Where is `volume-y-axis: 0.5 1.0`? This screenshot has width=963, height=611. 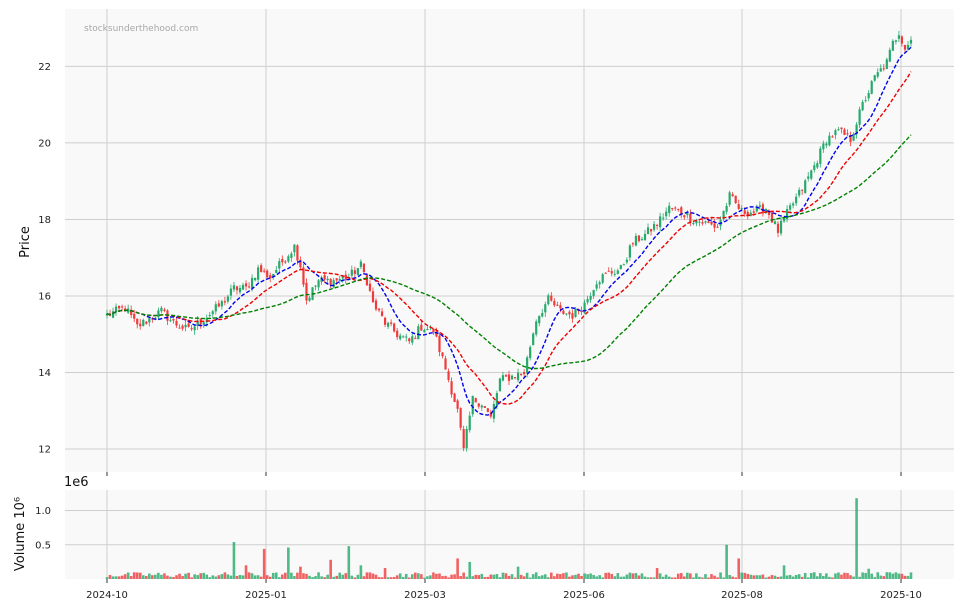 volume-y-axis: 0.5 1.0 is located at coordinates (43, 528).